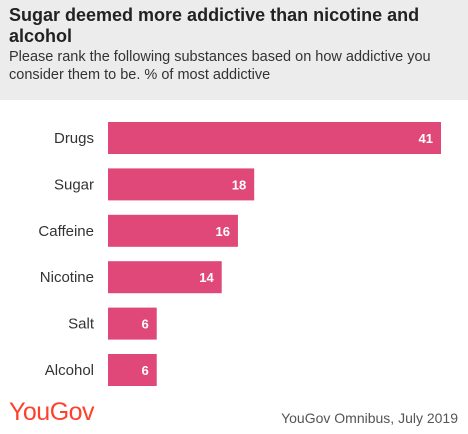 The height and width of the screenshot is (434, 468). I want to click on value-label-sugar: 18, so click(239, 184).